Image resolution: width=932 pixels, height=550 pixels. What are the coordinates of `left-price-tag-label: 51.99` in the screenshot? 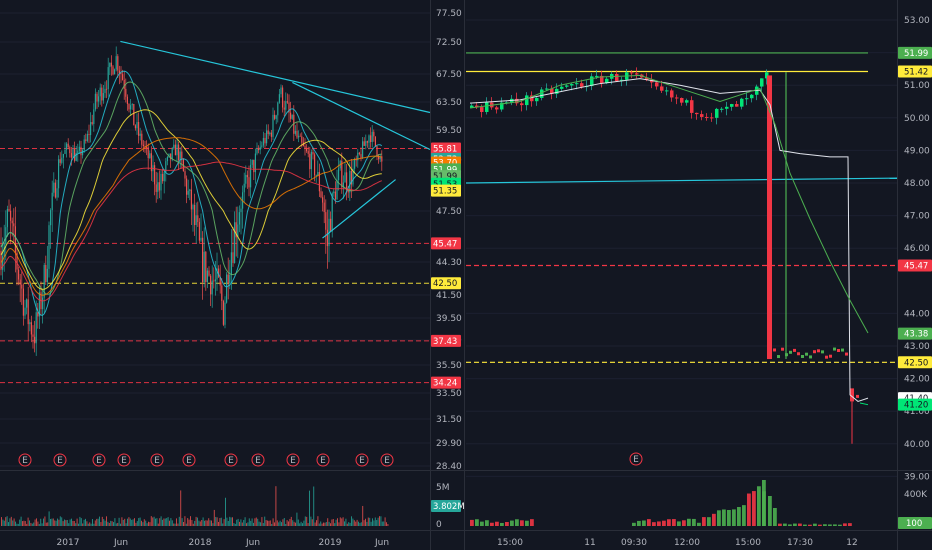 It's located at (445, 177).